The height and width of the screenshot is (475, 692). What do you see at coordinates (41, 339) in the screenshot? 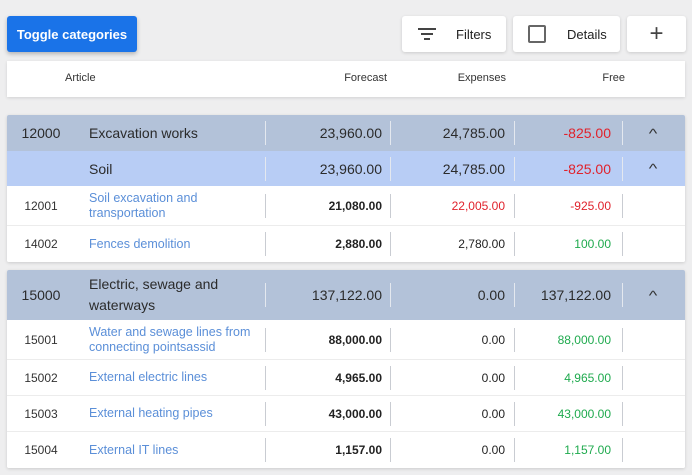
I see `article-code: 15001` at bounding box center [41, 339].